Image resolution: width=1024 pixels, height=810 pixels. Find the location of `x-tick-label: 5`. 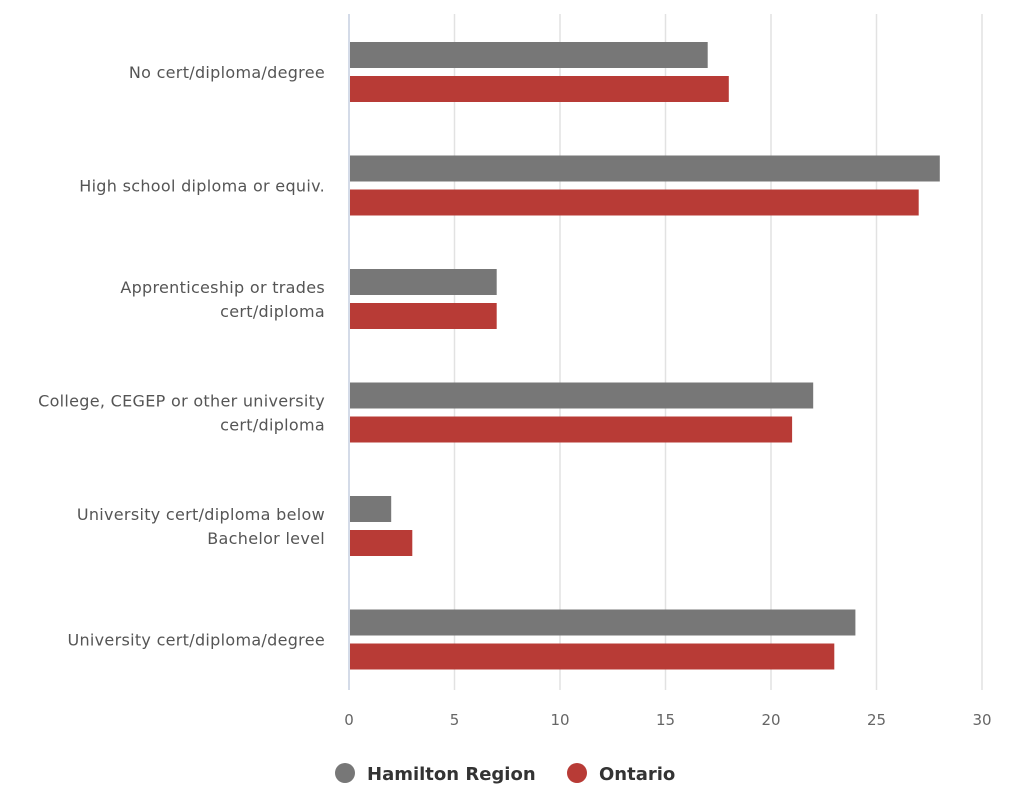

x-tick-label: 5 is located at coordinates (455, 720).